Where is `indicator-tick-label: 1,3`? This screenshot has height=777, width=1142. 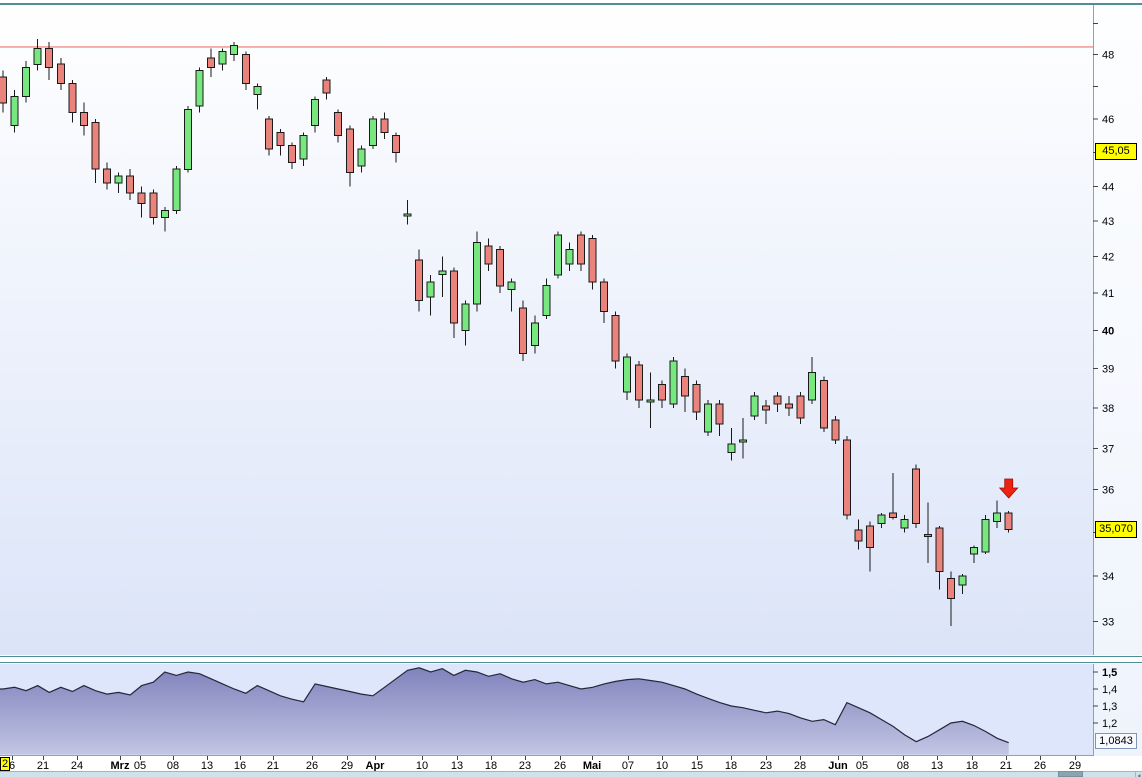
indicator-tick-label: 1,3 is located at coordinates (1109, 707).